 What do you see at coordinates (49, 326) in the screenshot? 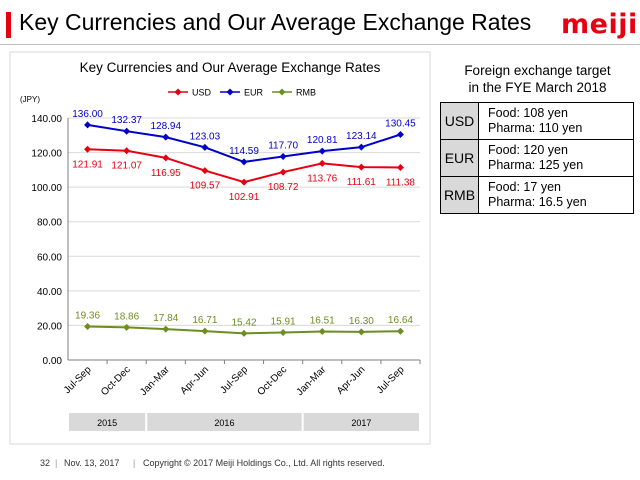
I see `y-tick-label: 20.00` at bounding box center [49, 326].